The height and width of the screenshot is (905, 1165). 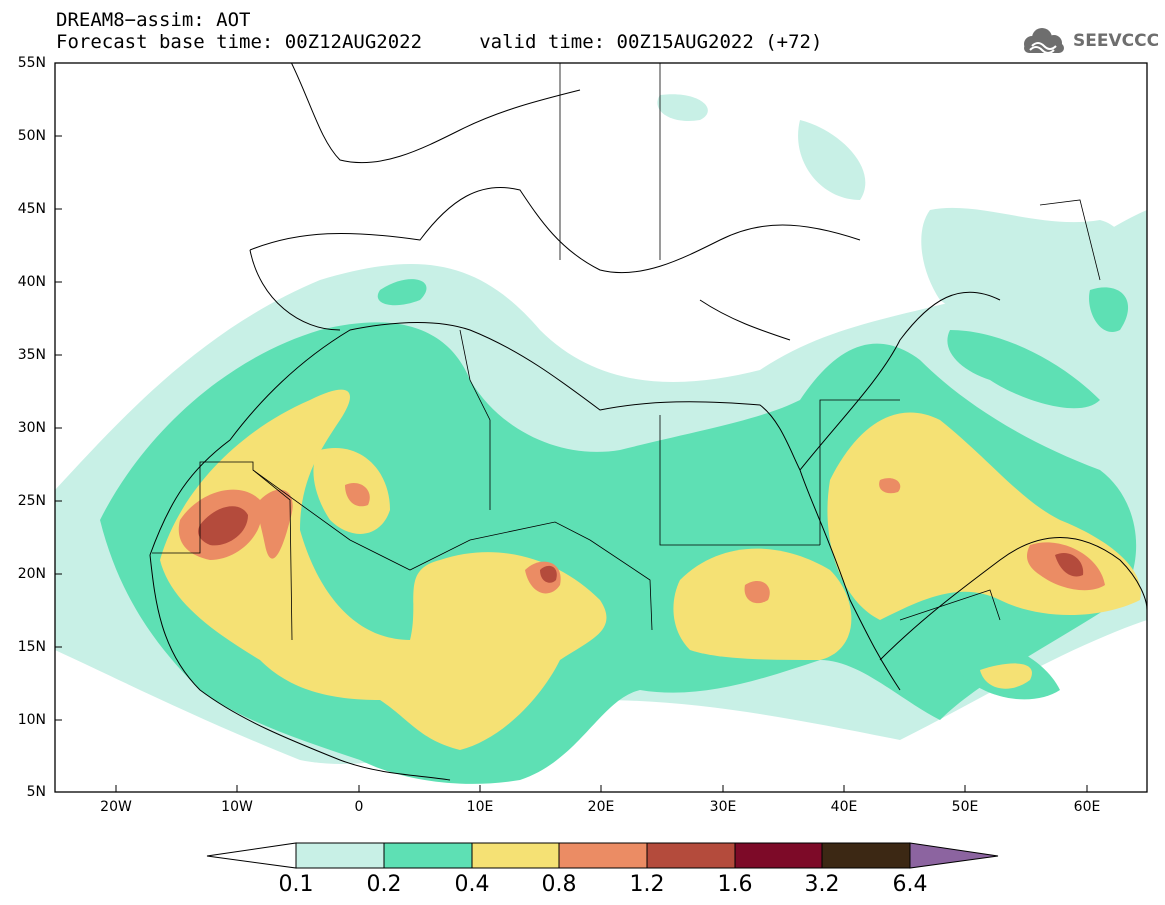 What do you see at coordinates (31, 501) in the screenshot?
I see `lat-label: 25N` at bounding box center [31, 501].